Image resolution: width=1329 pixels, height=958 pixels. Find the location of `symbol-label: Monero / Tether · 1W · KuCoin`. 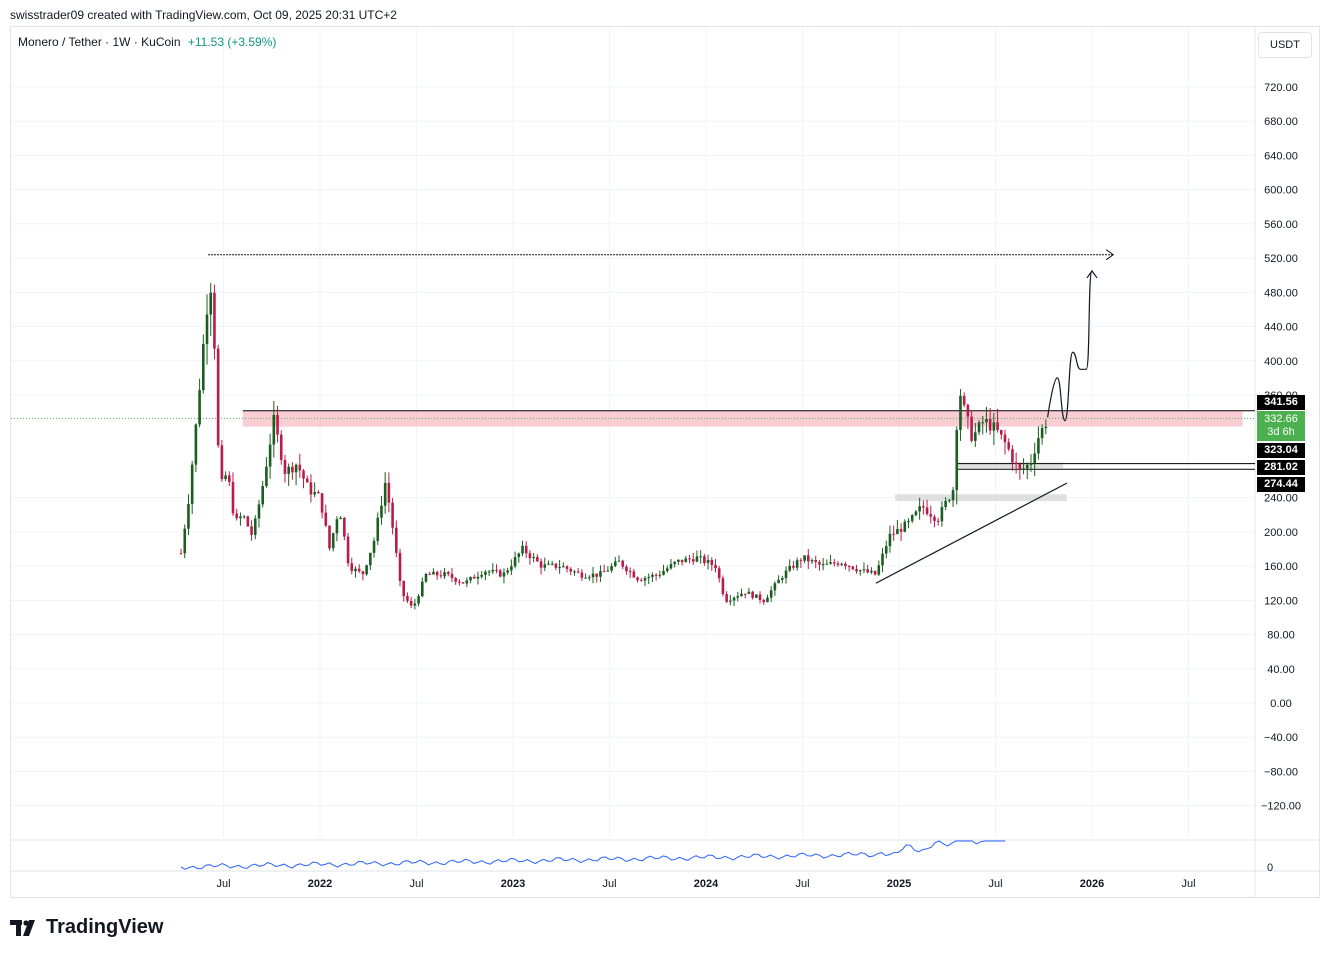

symbol-label: Monero / Tether · 1W · KuCoin is located at coordinates (99, 42).